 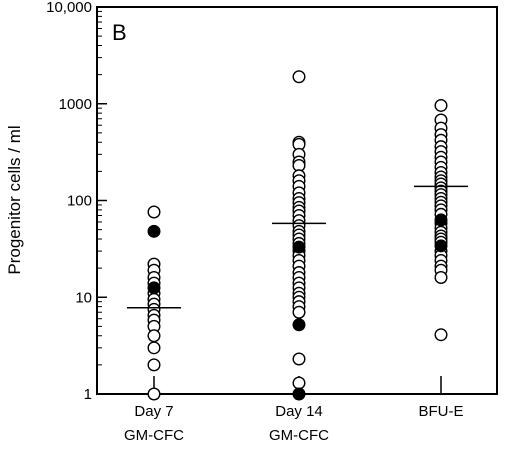 What do you see at coordinates (14, 199) in the screenshot?
I see `y-axis-title: Progenitor cells / ml` at bounding box center [14, 199].